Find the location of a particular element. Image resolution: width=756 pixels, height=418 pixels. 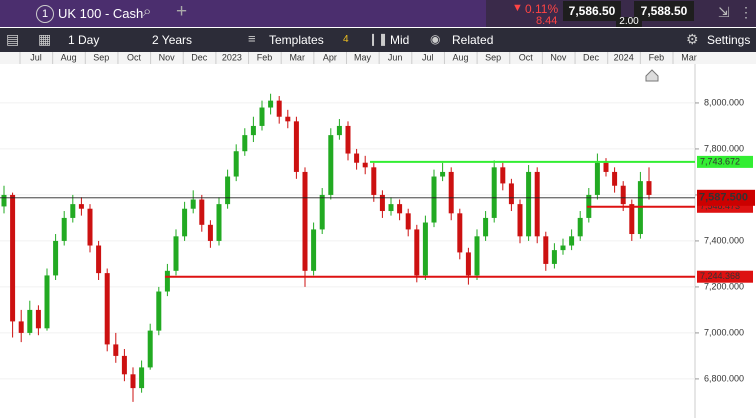

level-label: 7,743.672 is located at coordinates (720, 161).